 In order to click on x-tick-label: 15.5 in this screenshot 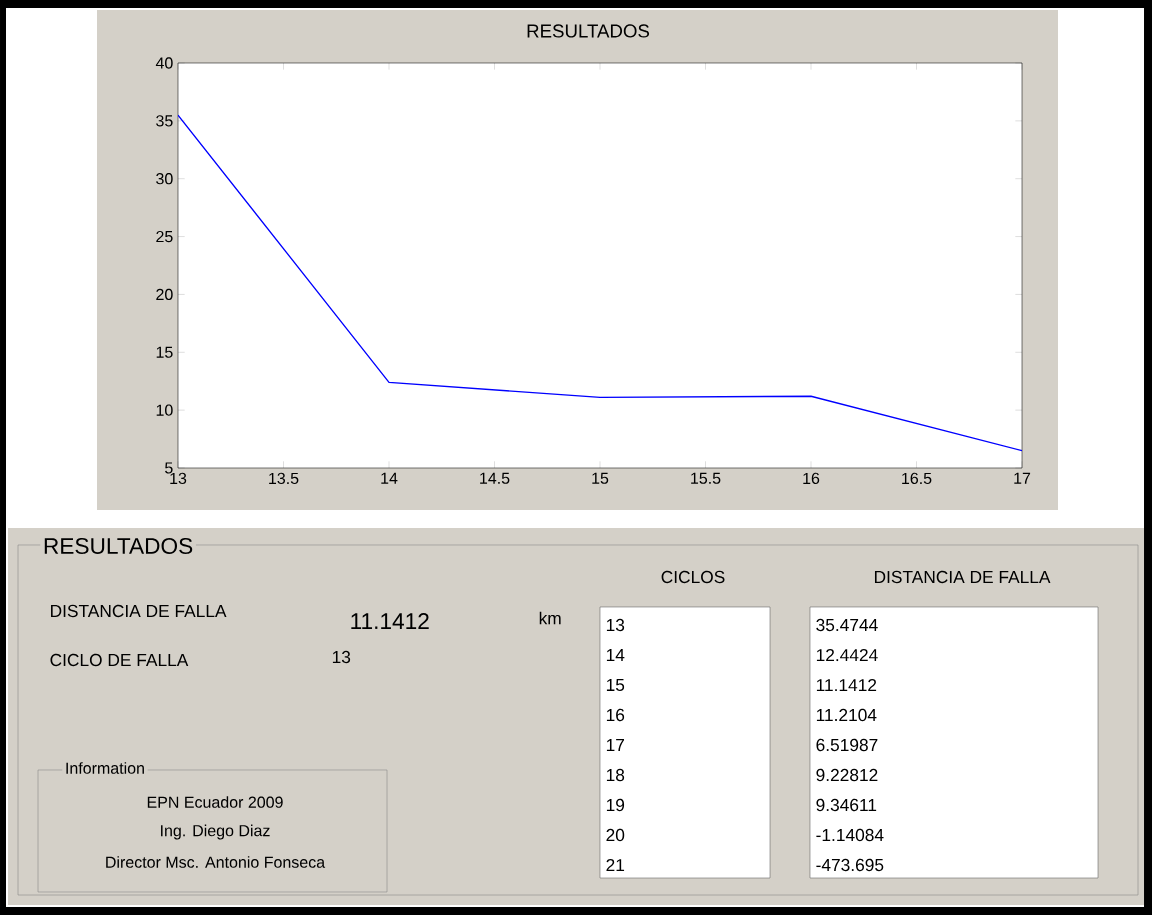, I will do `click(706, 478)`.